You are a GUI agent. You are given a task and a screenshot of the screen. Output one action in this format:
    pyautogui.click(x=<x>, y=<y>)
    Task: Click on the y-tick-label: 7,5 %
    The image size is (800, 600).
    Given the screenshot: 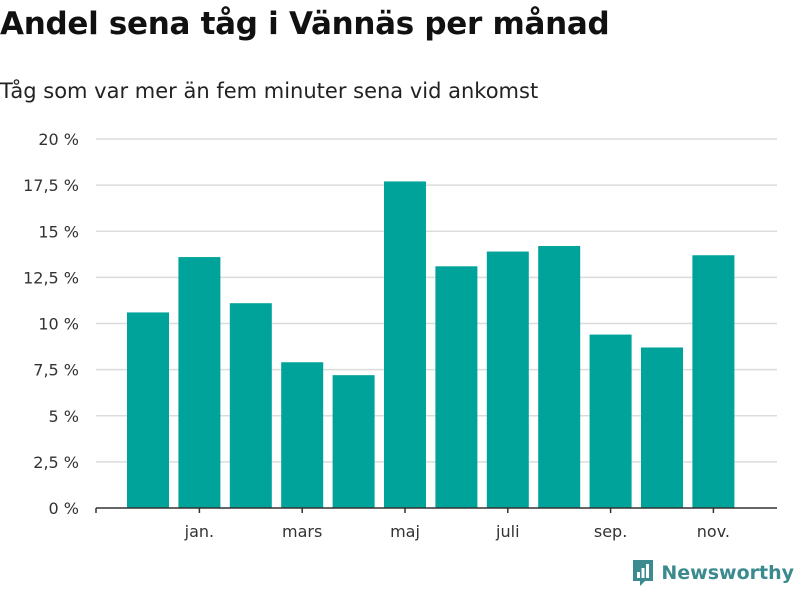 What is the action you would take?
    pyautogui.click(x=56, y=370)
    